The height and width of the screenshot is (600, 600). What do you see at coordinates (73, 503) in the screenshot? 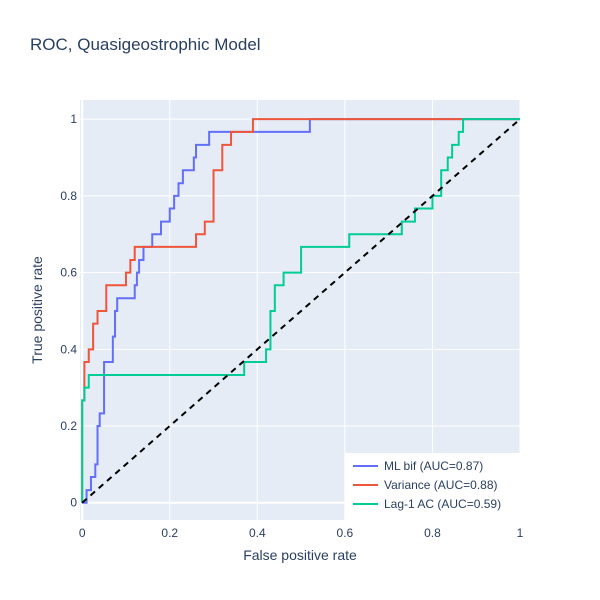
I see `y-tick-label: 0` at bounding box center [73, 503].